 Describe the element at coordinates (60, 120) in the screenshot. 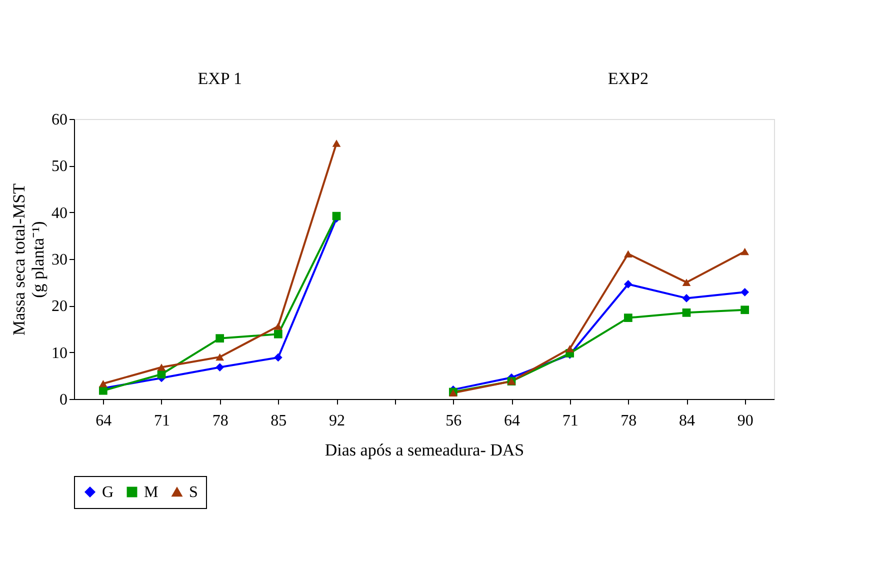

I see `y-tick-label: 60` at that location.